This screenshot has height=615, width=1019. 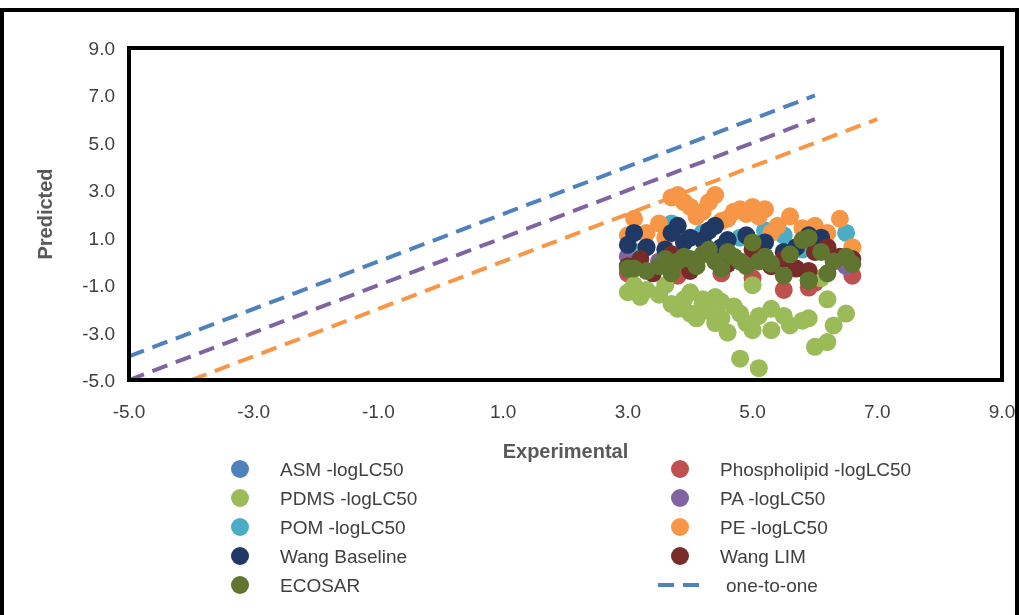 I want to click on legend-label: one-to-one, so click(x=772, y=585).